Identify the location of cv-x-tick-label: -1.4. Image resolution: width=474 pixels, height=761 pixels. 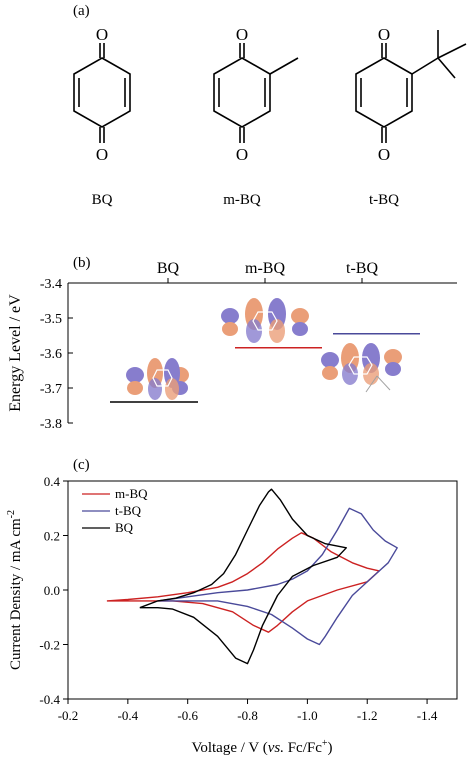
(427, 715).